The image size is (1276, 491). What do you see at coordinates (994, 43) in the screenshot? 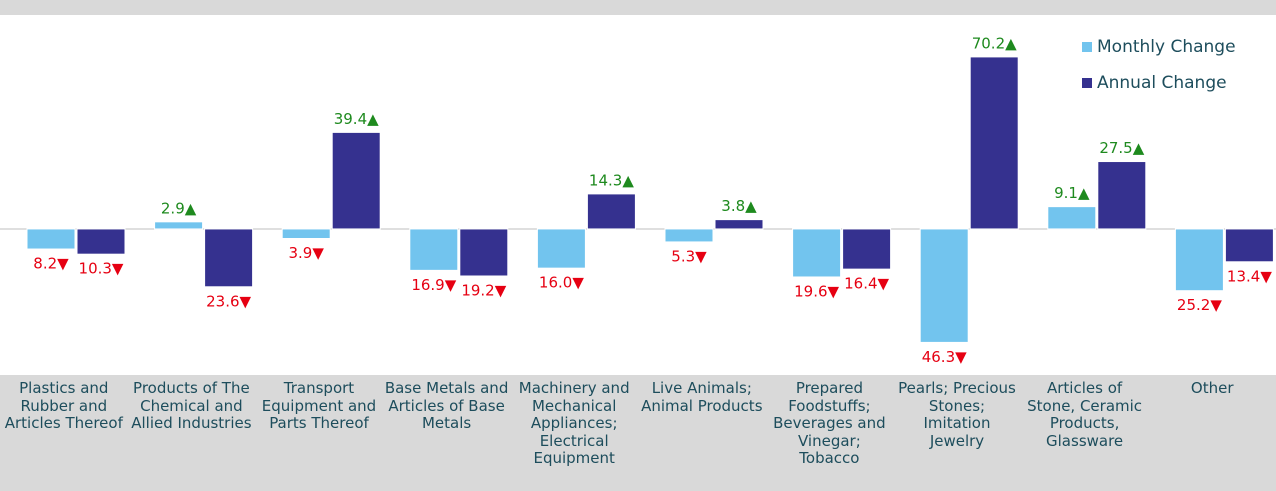
I see `data-label: 70.2▲` at bounding box center [994, 43].